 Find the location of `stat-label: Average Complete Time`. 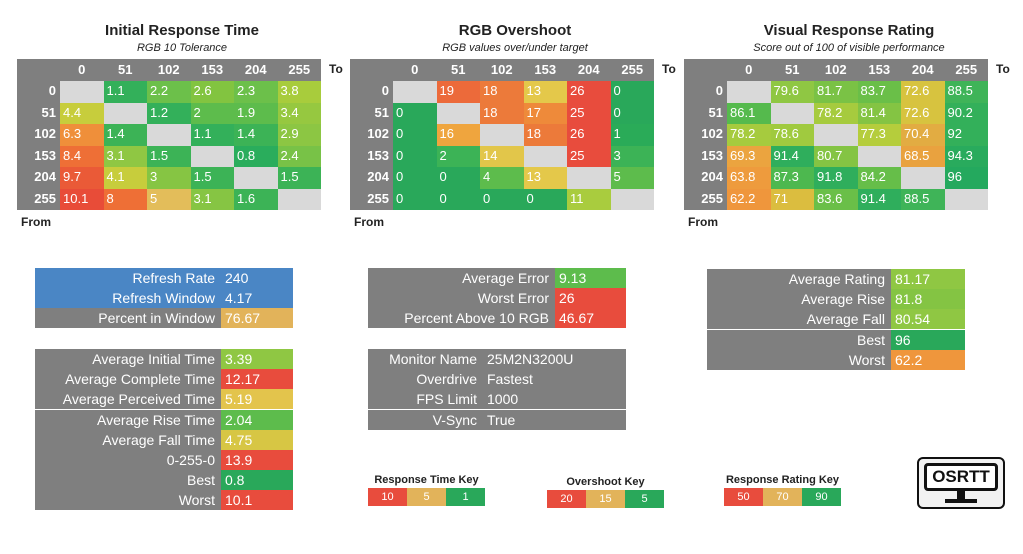

stat-label: Average Complete Time is located at coordinates (128, 379).